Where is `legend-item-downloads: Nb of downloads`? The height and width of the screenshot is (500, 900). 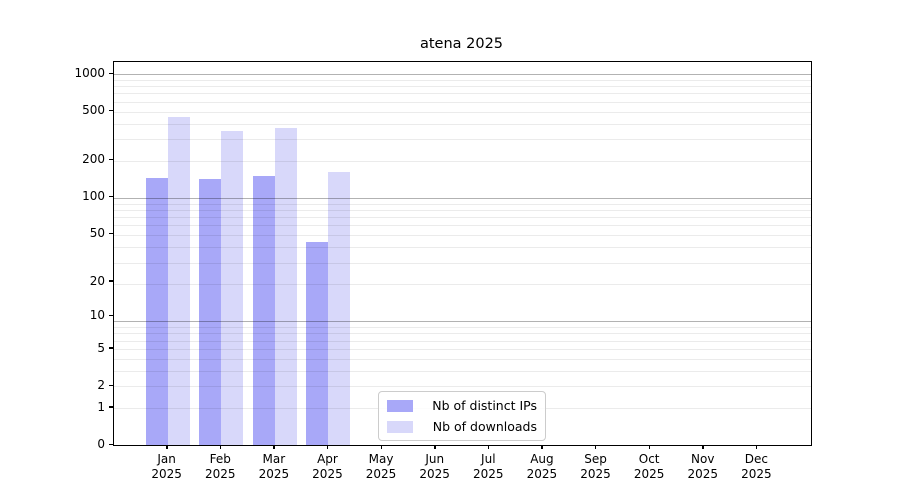 legend-item-downloads: Nb of downloads is located at coordinates (462, 427).